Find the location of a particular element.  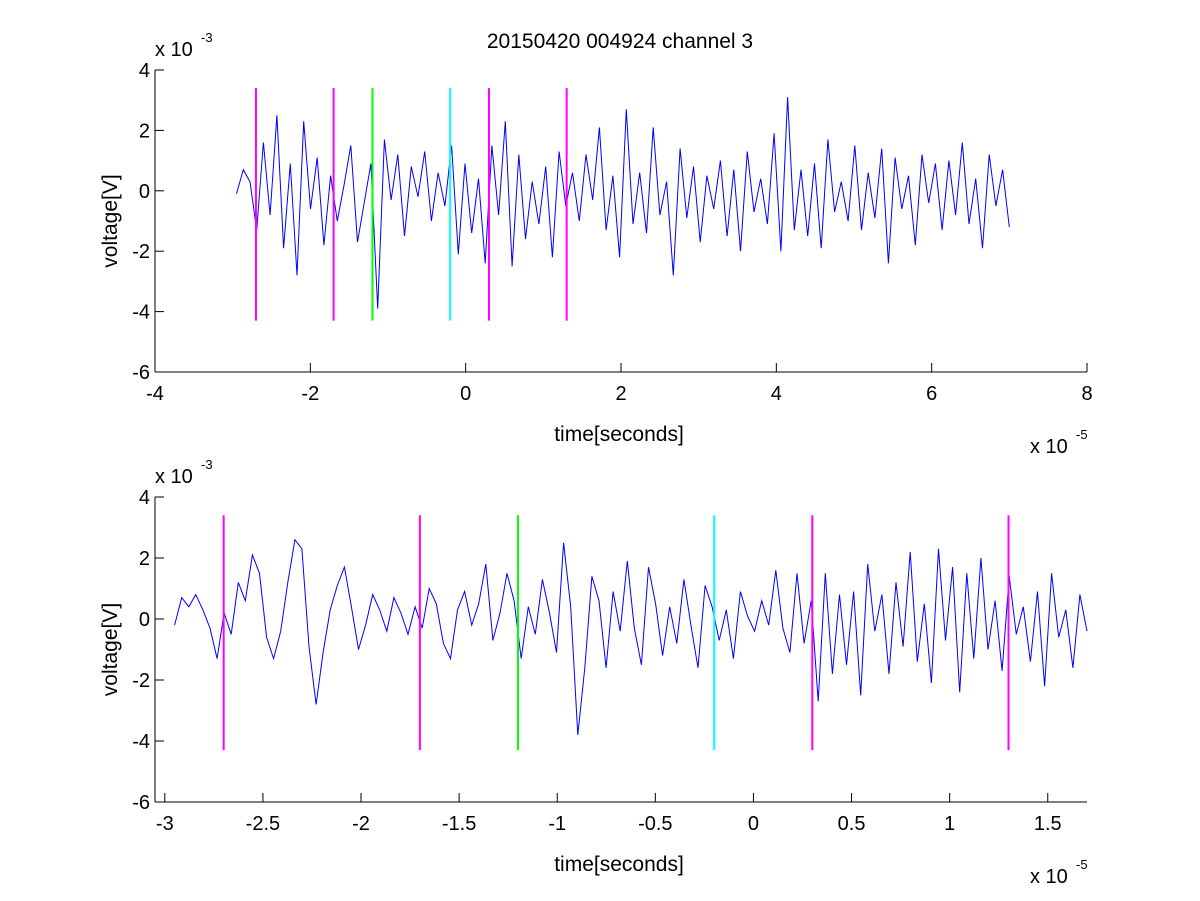

x-tick-label: 6 is located at coordinates (931, 394).